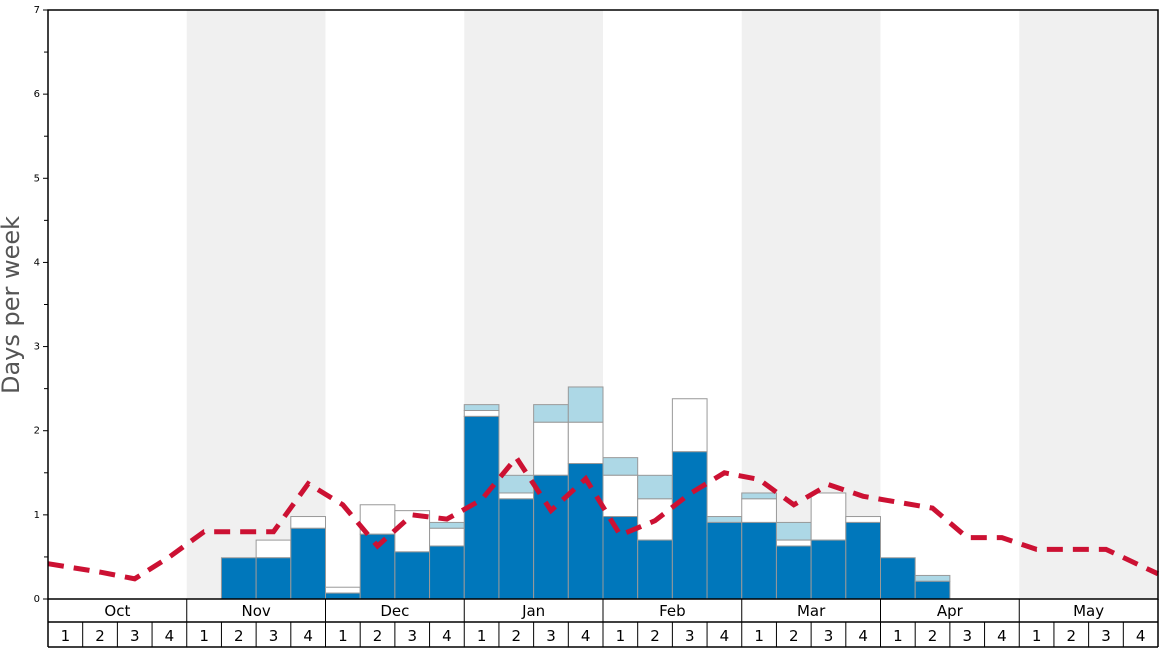  I want to click on week-label-apr-1: 1, so click(898, 636).